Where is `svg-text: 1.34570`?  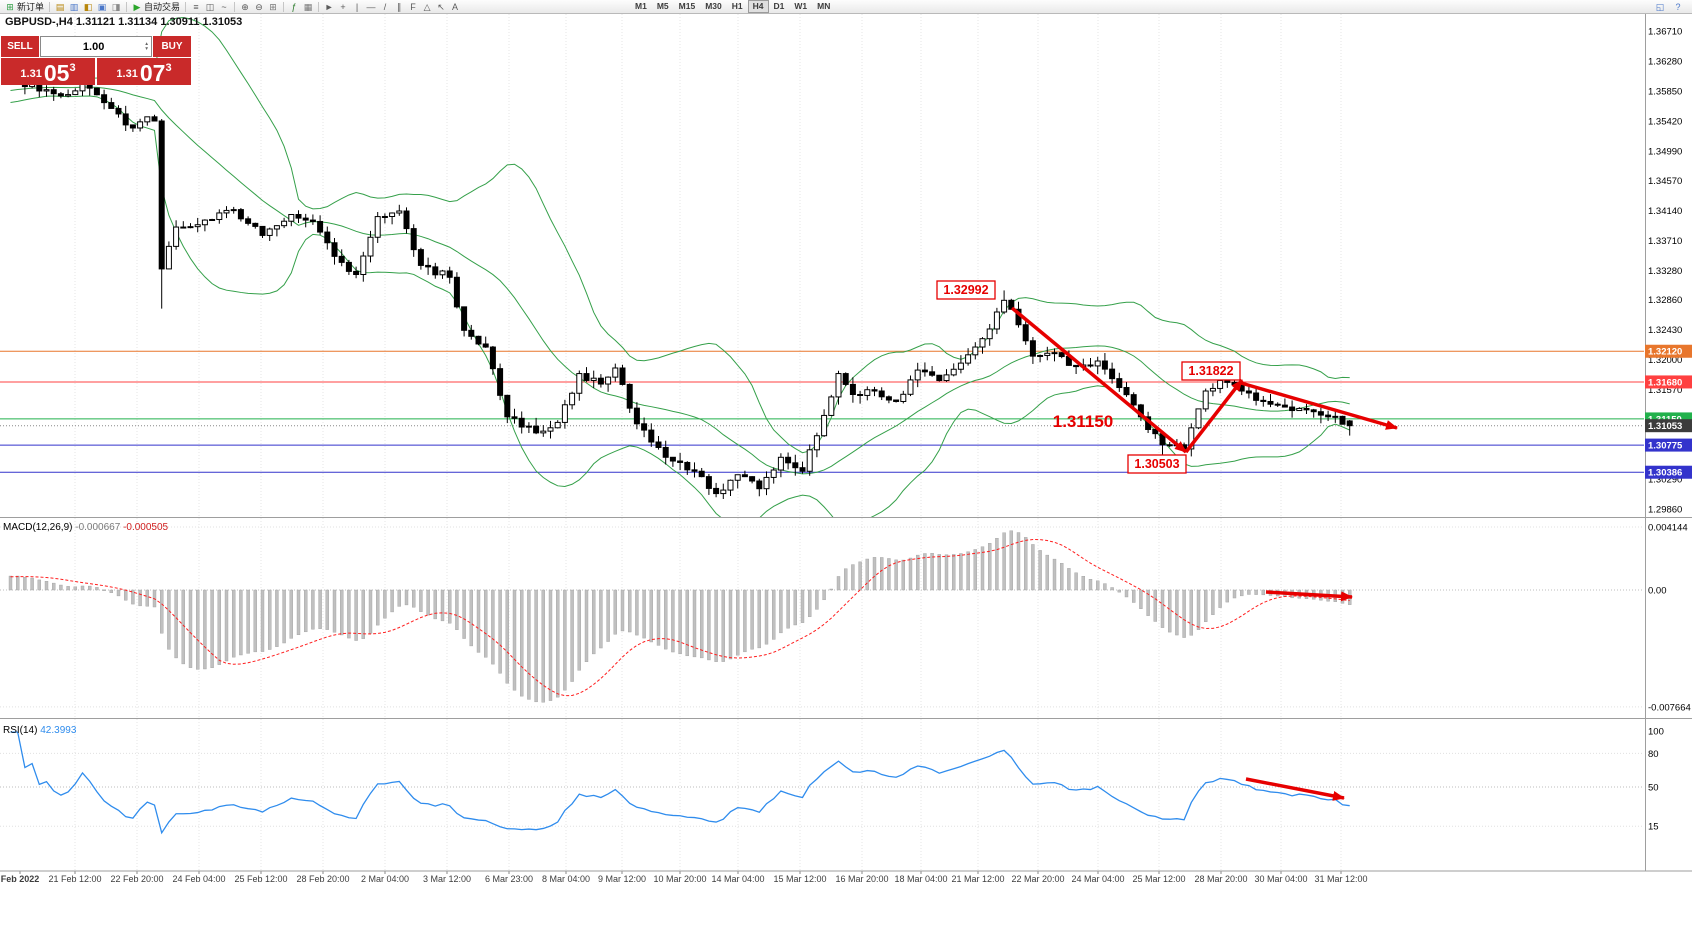
svg-text: 1.34570 is located at coordinates (1665, 181).